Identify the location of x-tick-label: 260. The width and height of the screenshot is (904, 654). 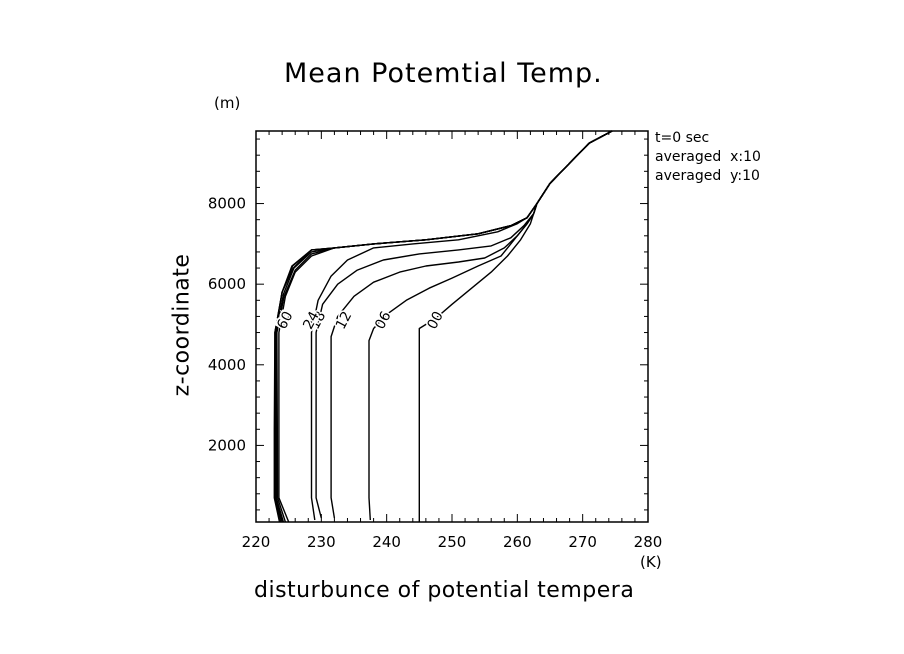
(517, 542).